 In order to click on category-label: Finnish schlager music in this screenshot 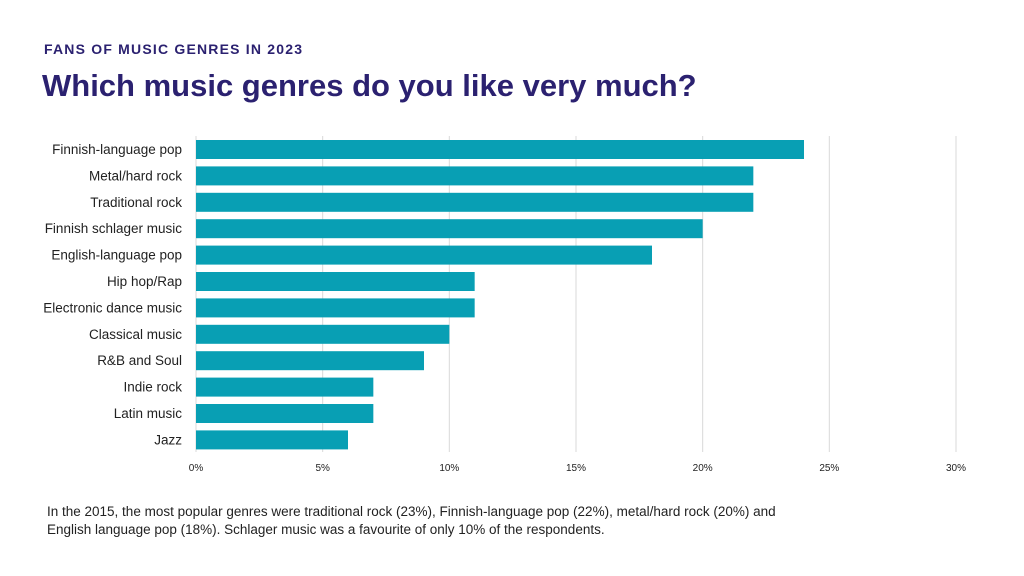, I will do `click(114, 228)`.